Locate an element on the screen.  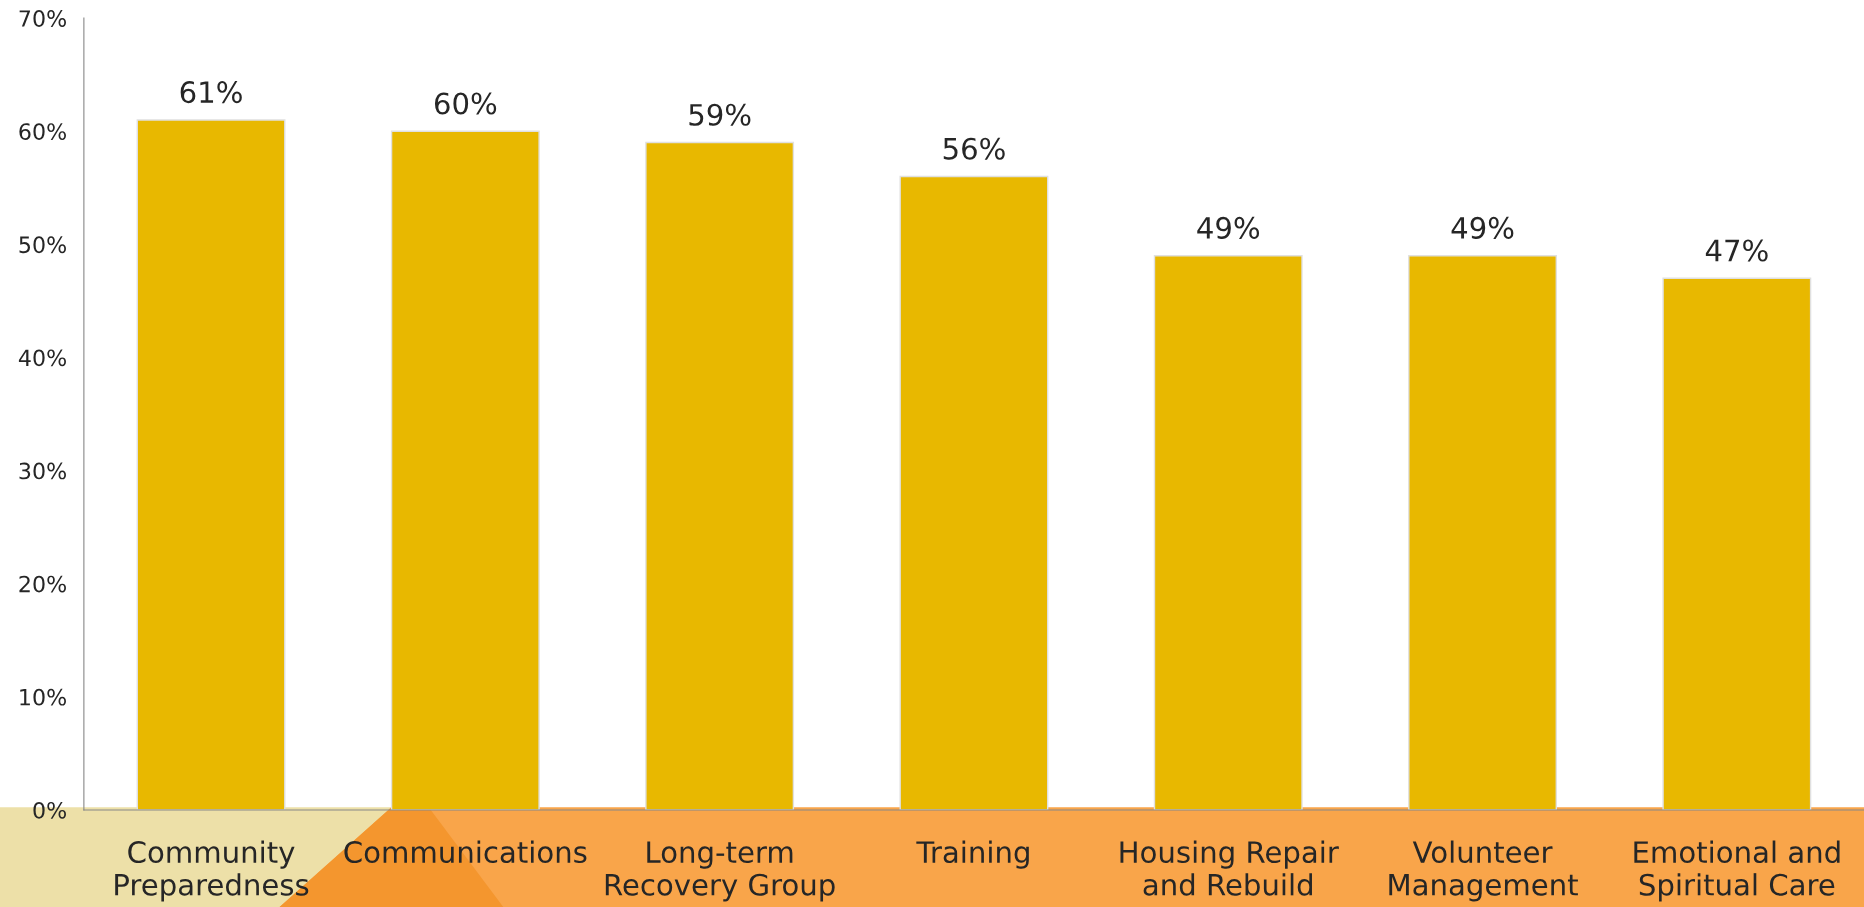
y-tick-label: 60% is located at coordinates (42, 132).